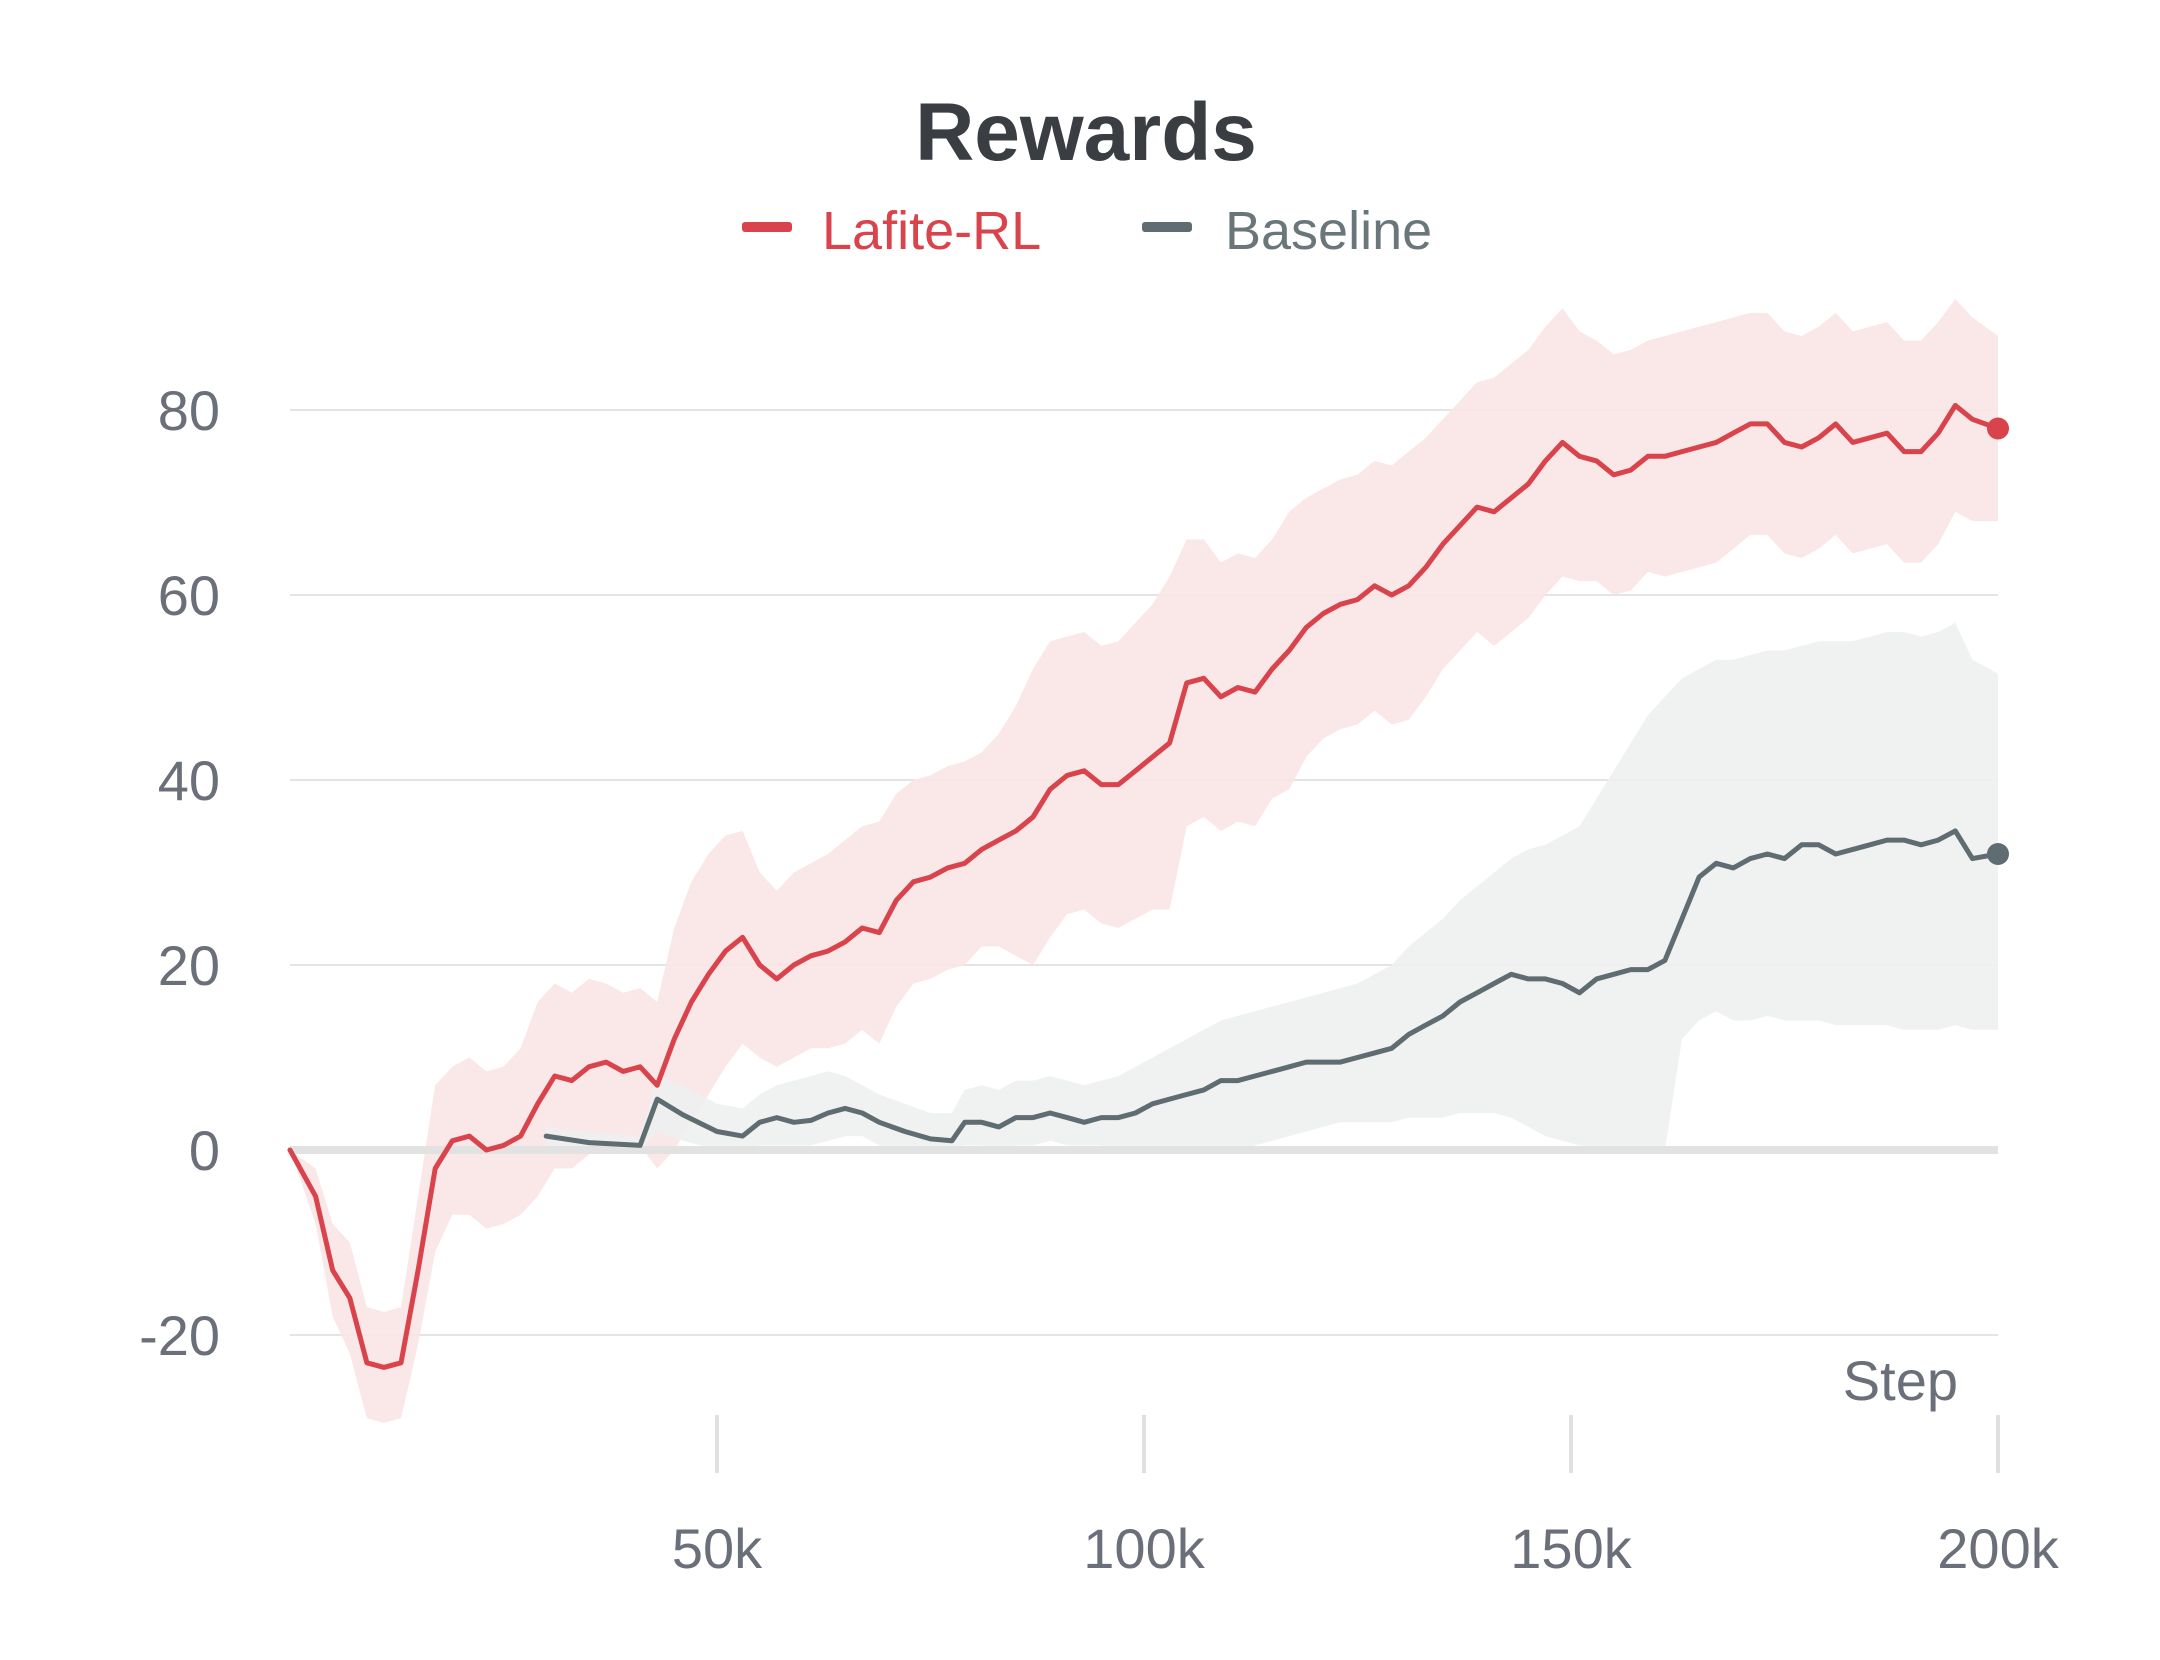  What do you see at coordinates (1998, 1548) in the screenshot?
I see `x-tick-label: 200k` at bounding box center [1998, 1548].